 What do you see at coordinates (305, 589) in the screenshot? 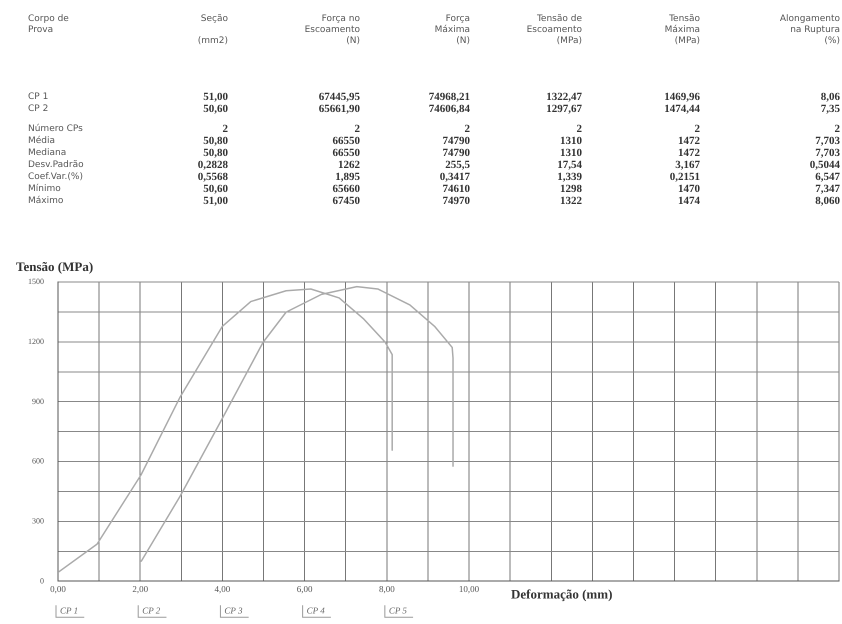
I see `x-tick-label: 6,00` at bounding box center [305, 589].